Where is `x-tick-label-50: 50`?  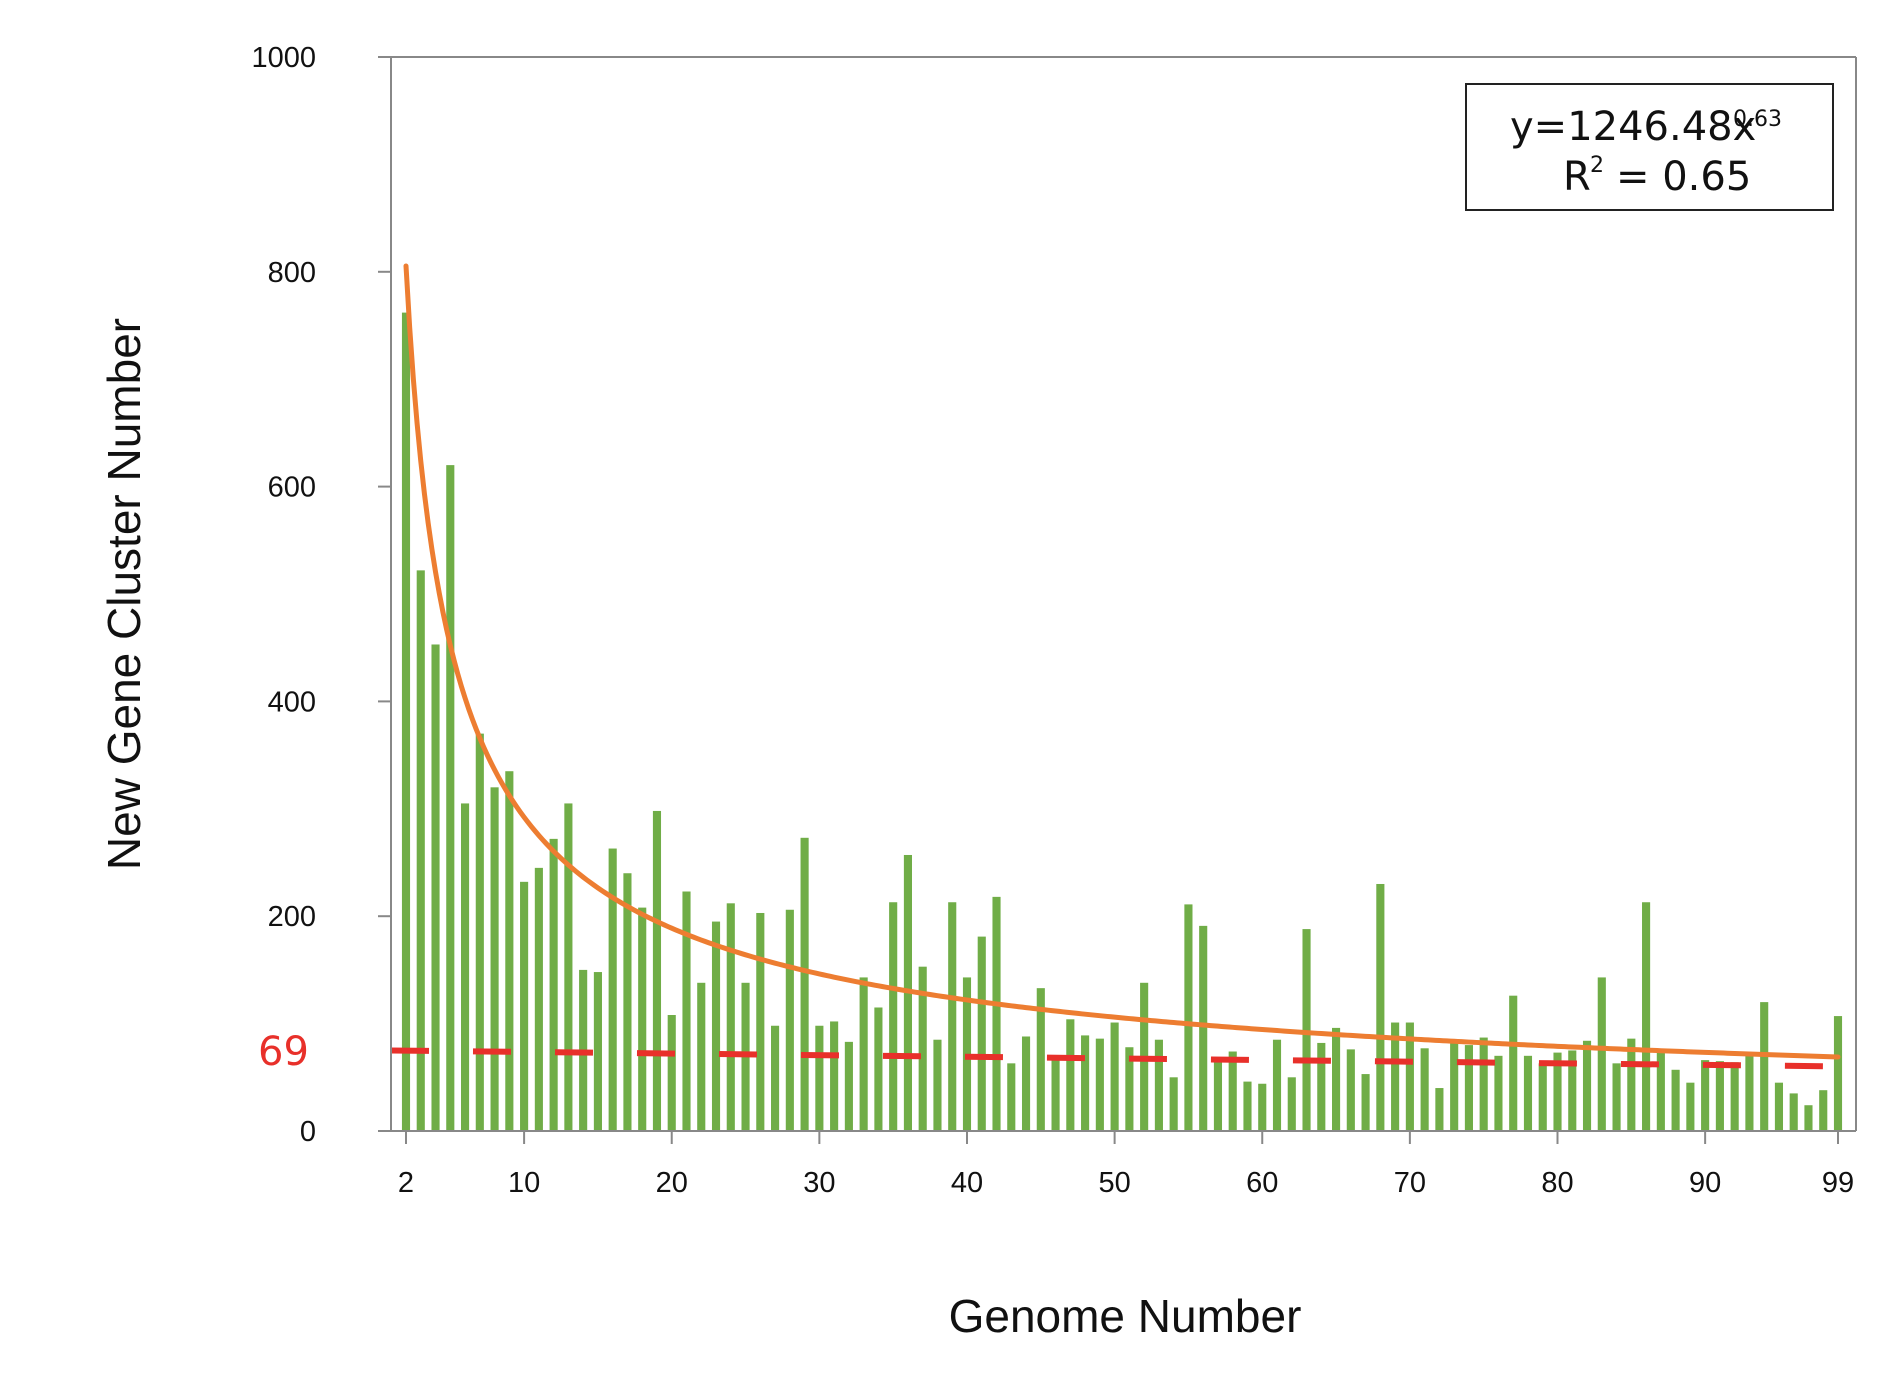 x-tick-label-50: 50 is located at coordinates (1114, 1183).